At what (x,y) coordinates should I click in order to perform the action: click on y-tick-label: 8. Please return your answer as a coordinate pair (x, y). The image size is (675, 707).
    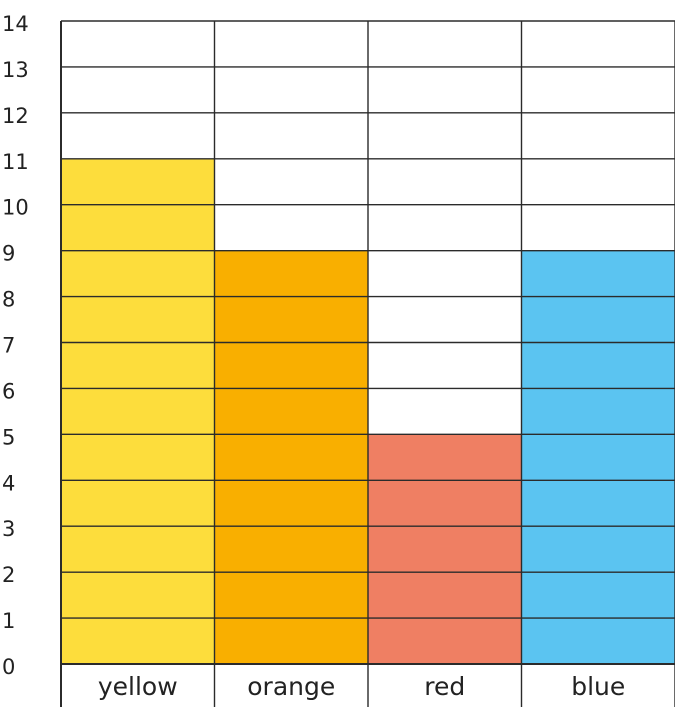
    Looking at the image, I should click on (8, 300).